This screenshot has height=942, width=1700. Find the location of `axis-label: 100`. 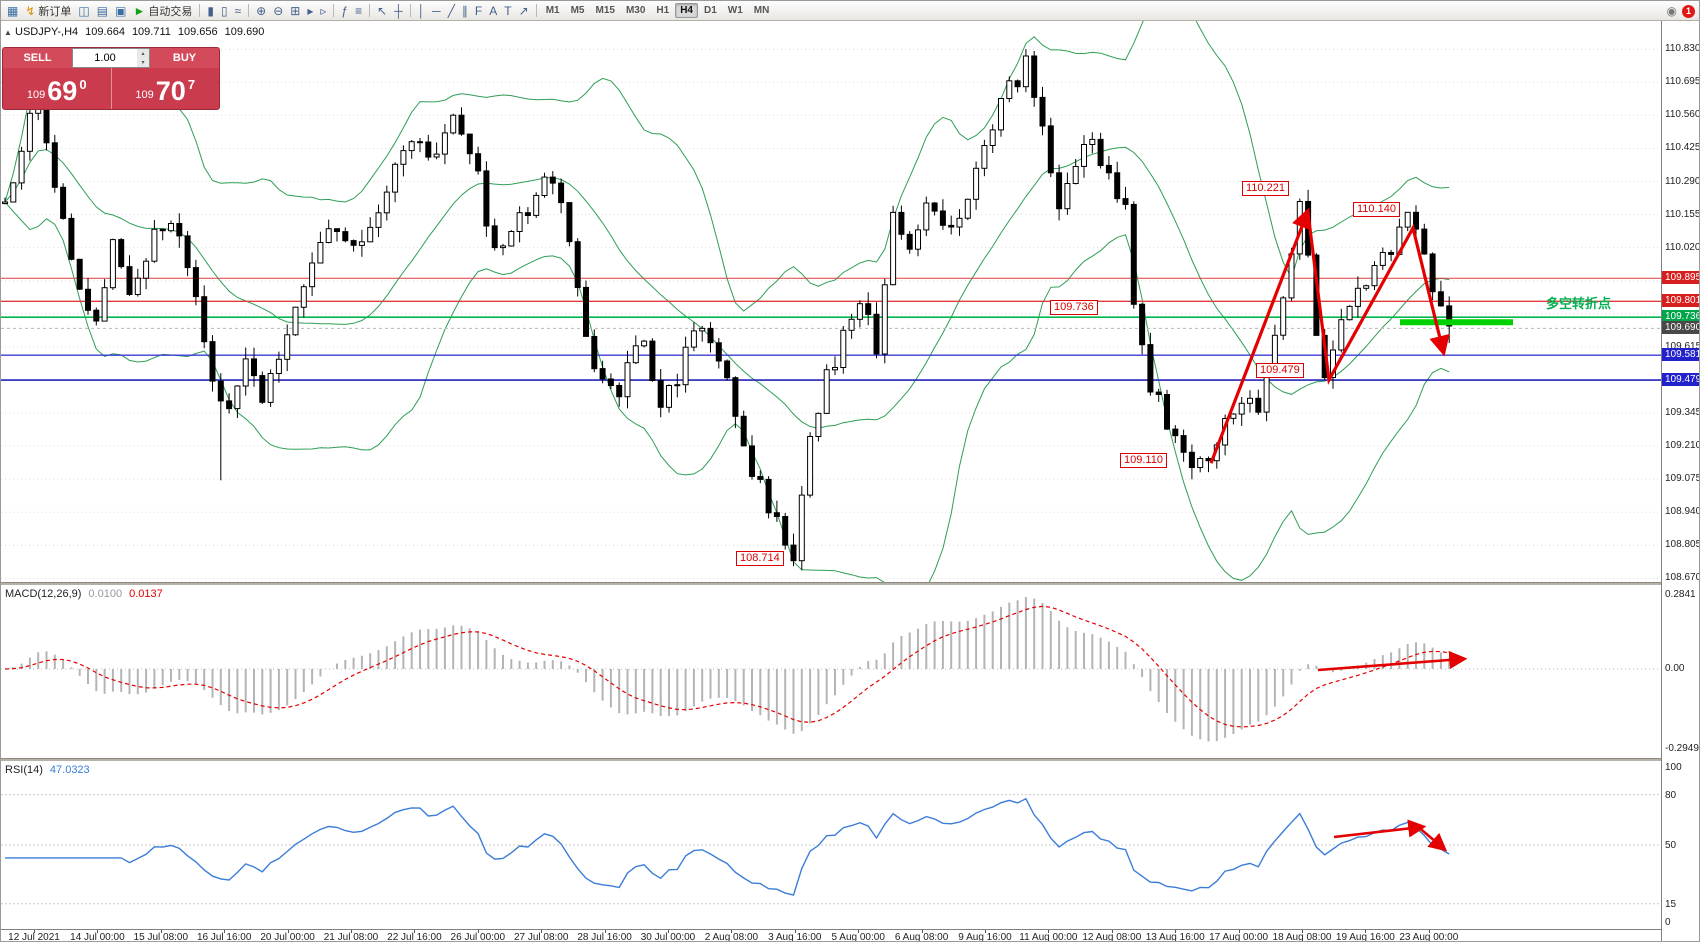

axis-label: 100 is located at coordinates (1673, 767).